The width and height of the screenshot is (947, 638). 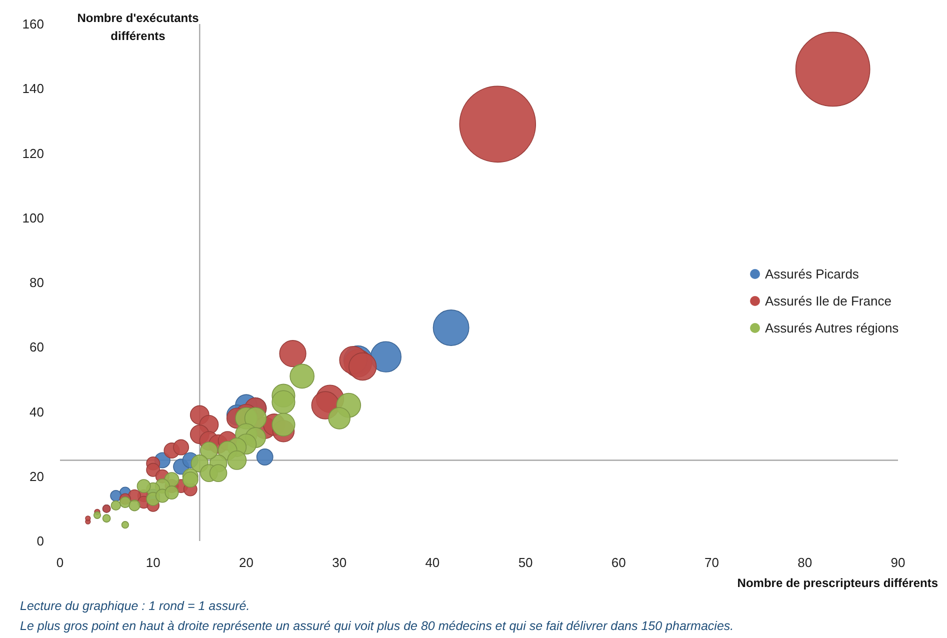 I want to click on x-tick-label: 0, so click(x=60, y=562).